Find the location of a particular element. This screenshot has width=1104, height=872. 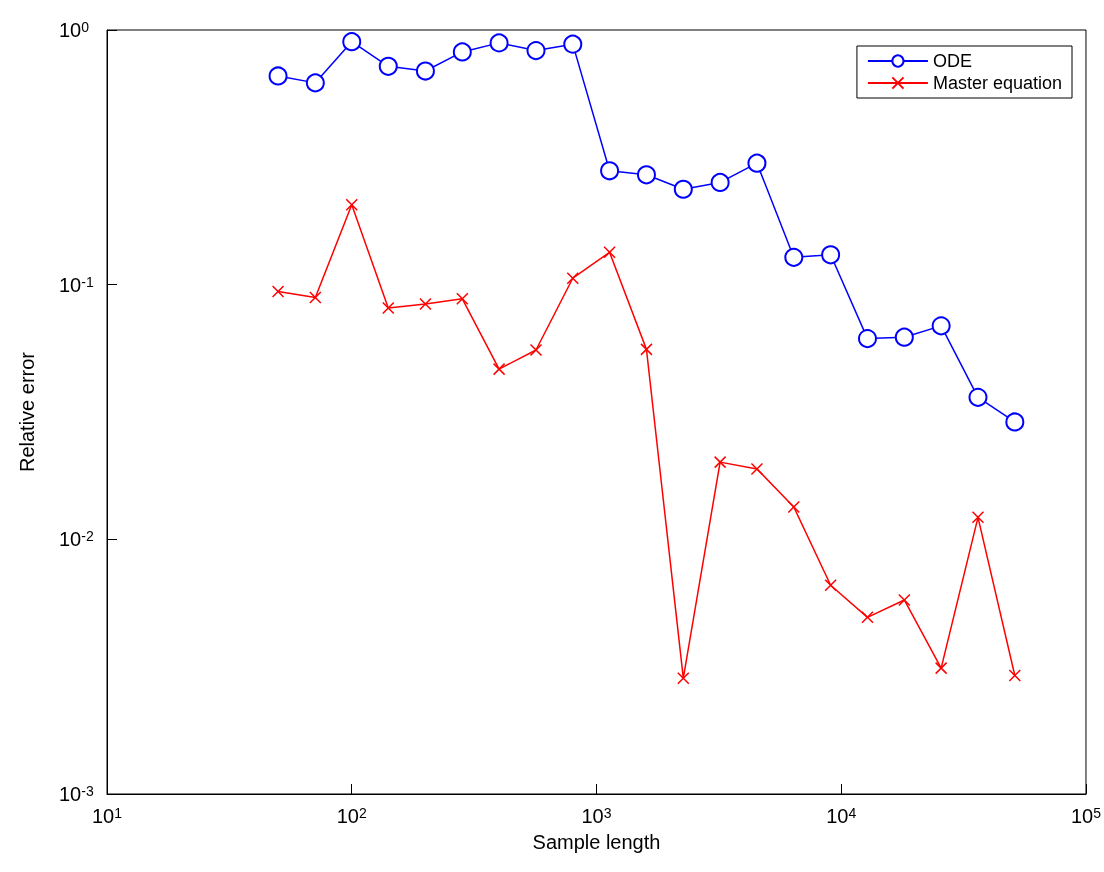

legend-label: Master equation is located at coordinates (997, 83).